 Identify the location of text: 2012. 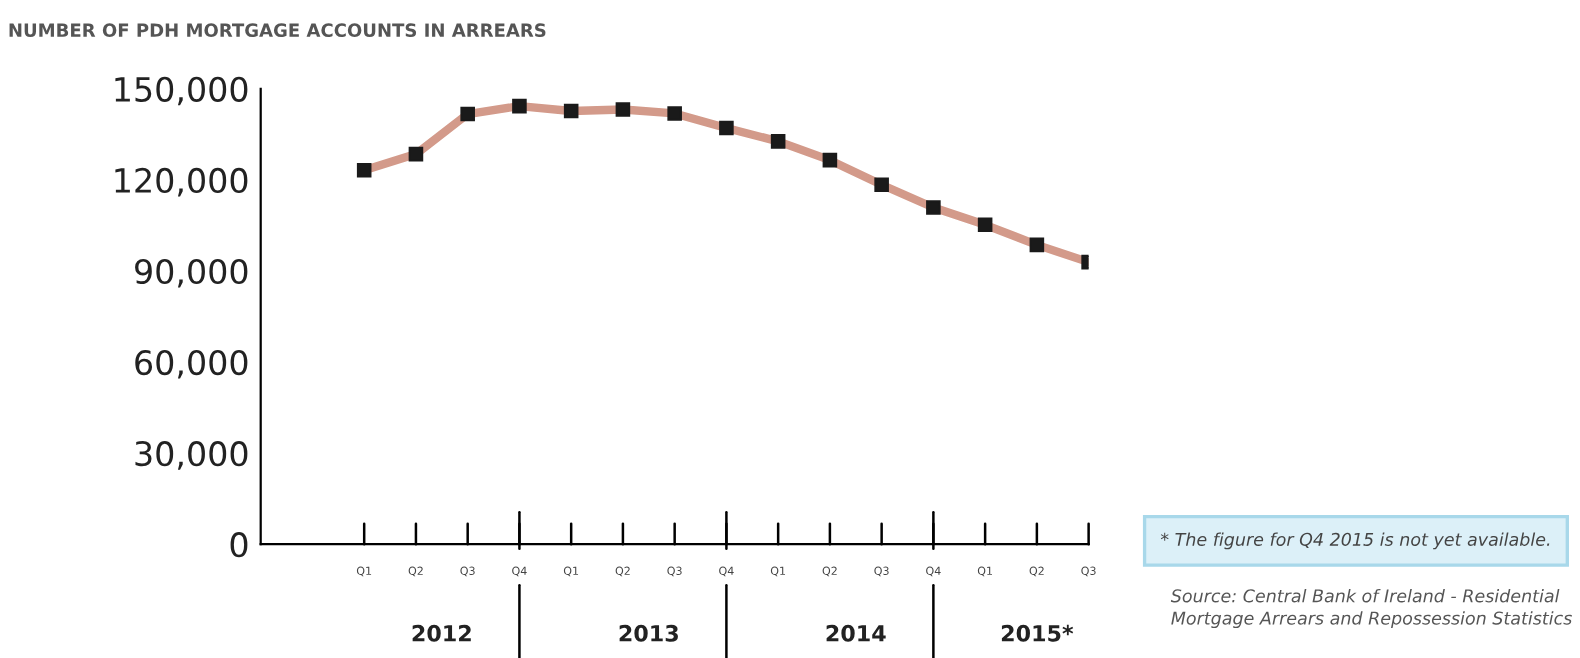
(441, 633).